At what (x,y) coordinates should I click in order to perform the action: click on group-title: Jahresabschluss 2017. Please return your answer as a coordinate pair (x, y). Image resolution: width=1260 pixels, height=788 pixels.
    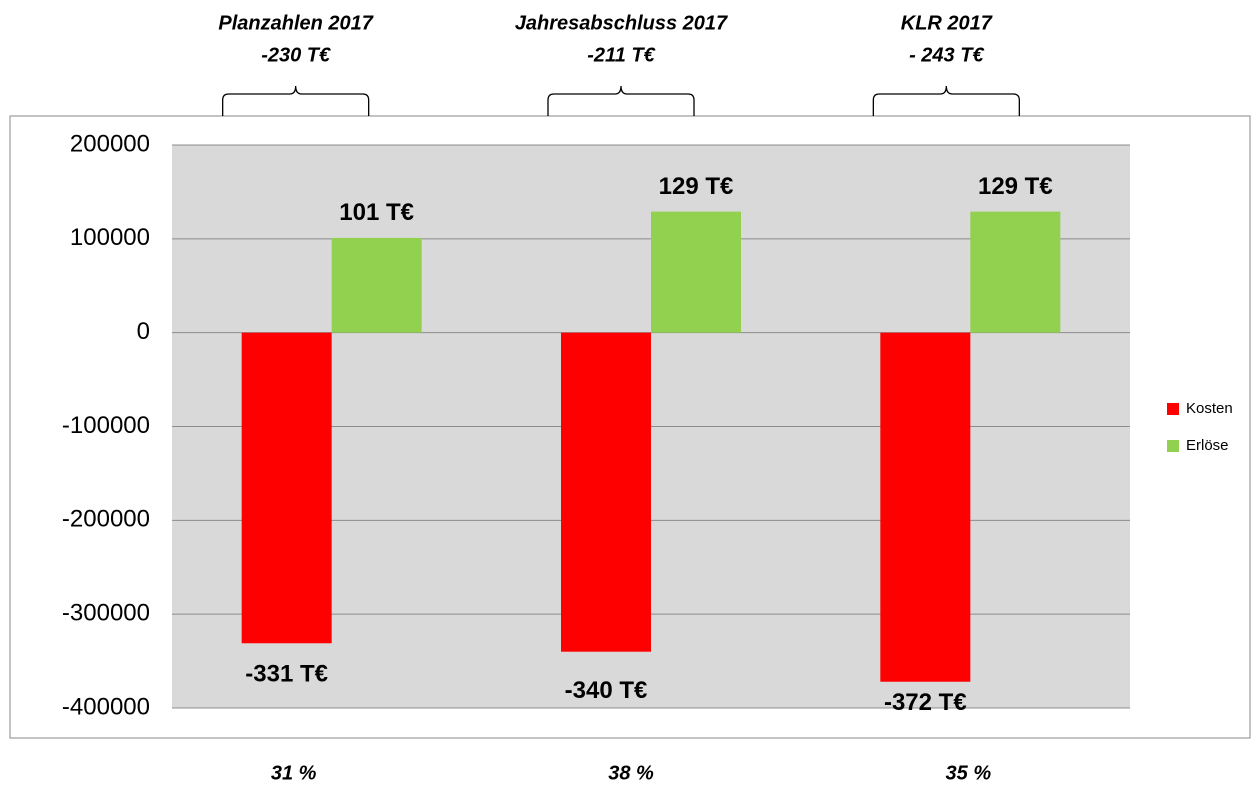
    Looking at the image, I should click on (621, 23).